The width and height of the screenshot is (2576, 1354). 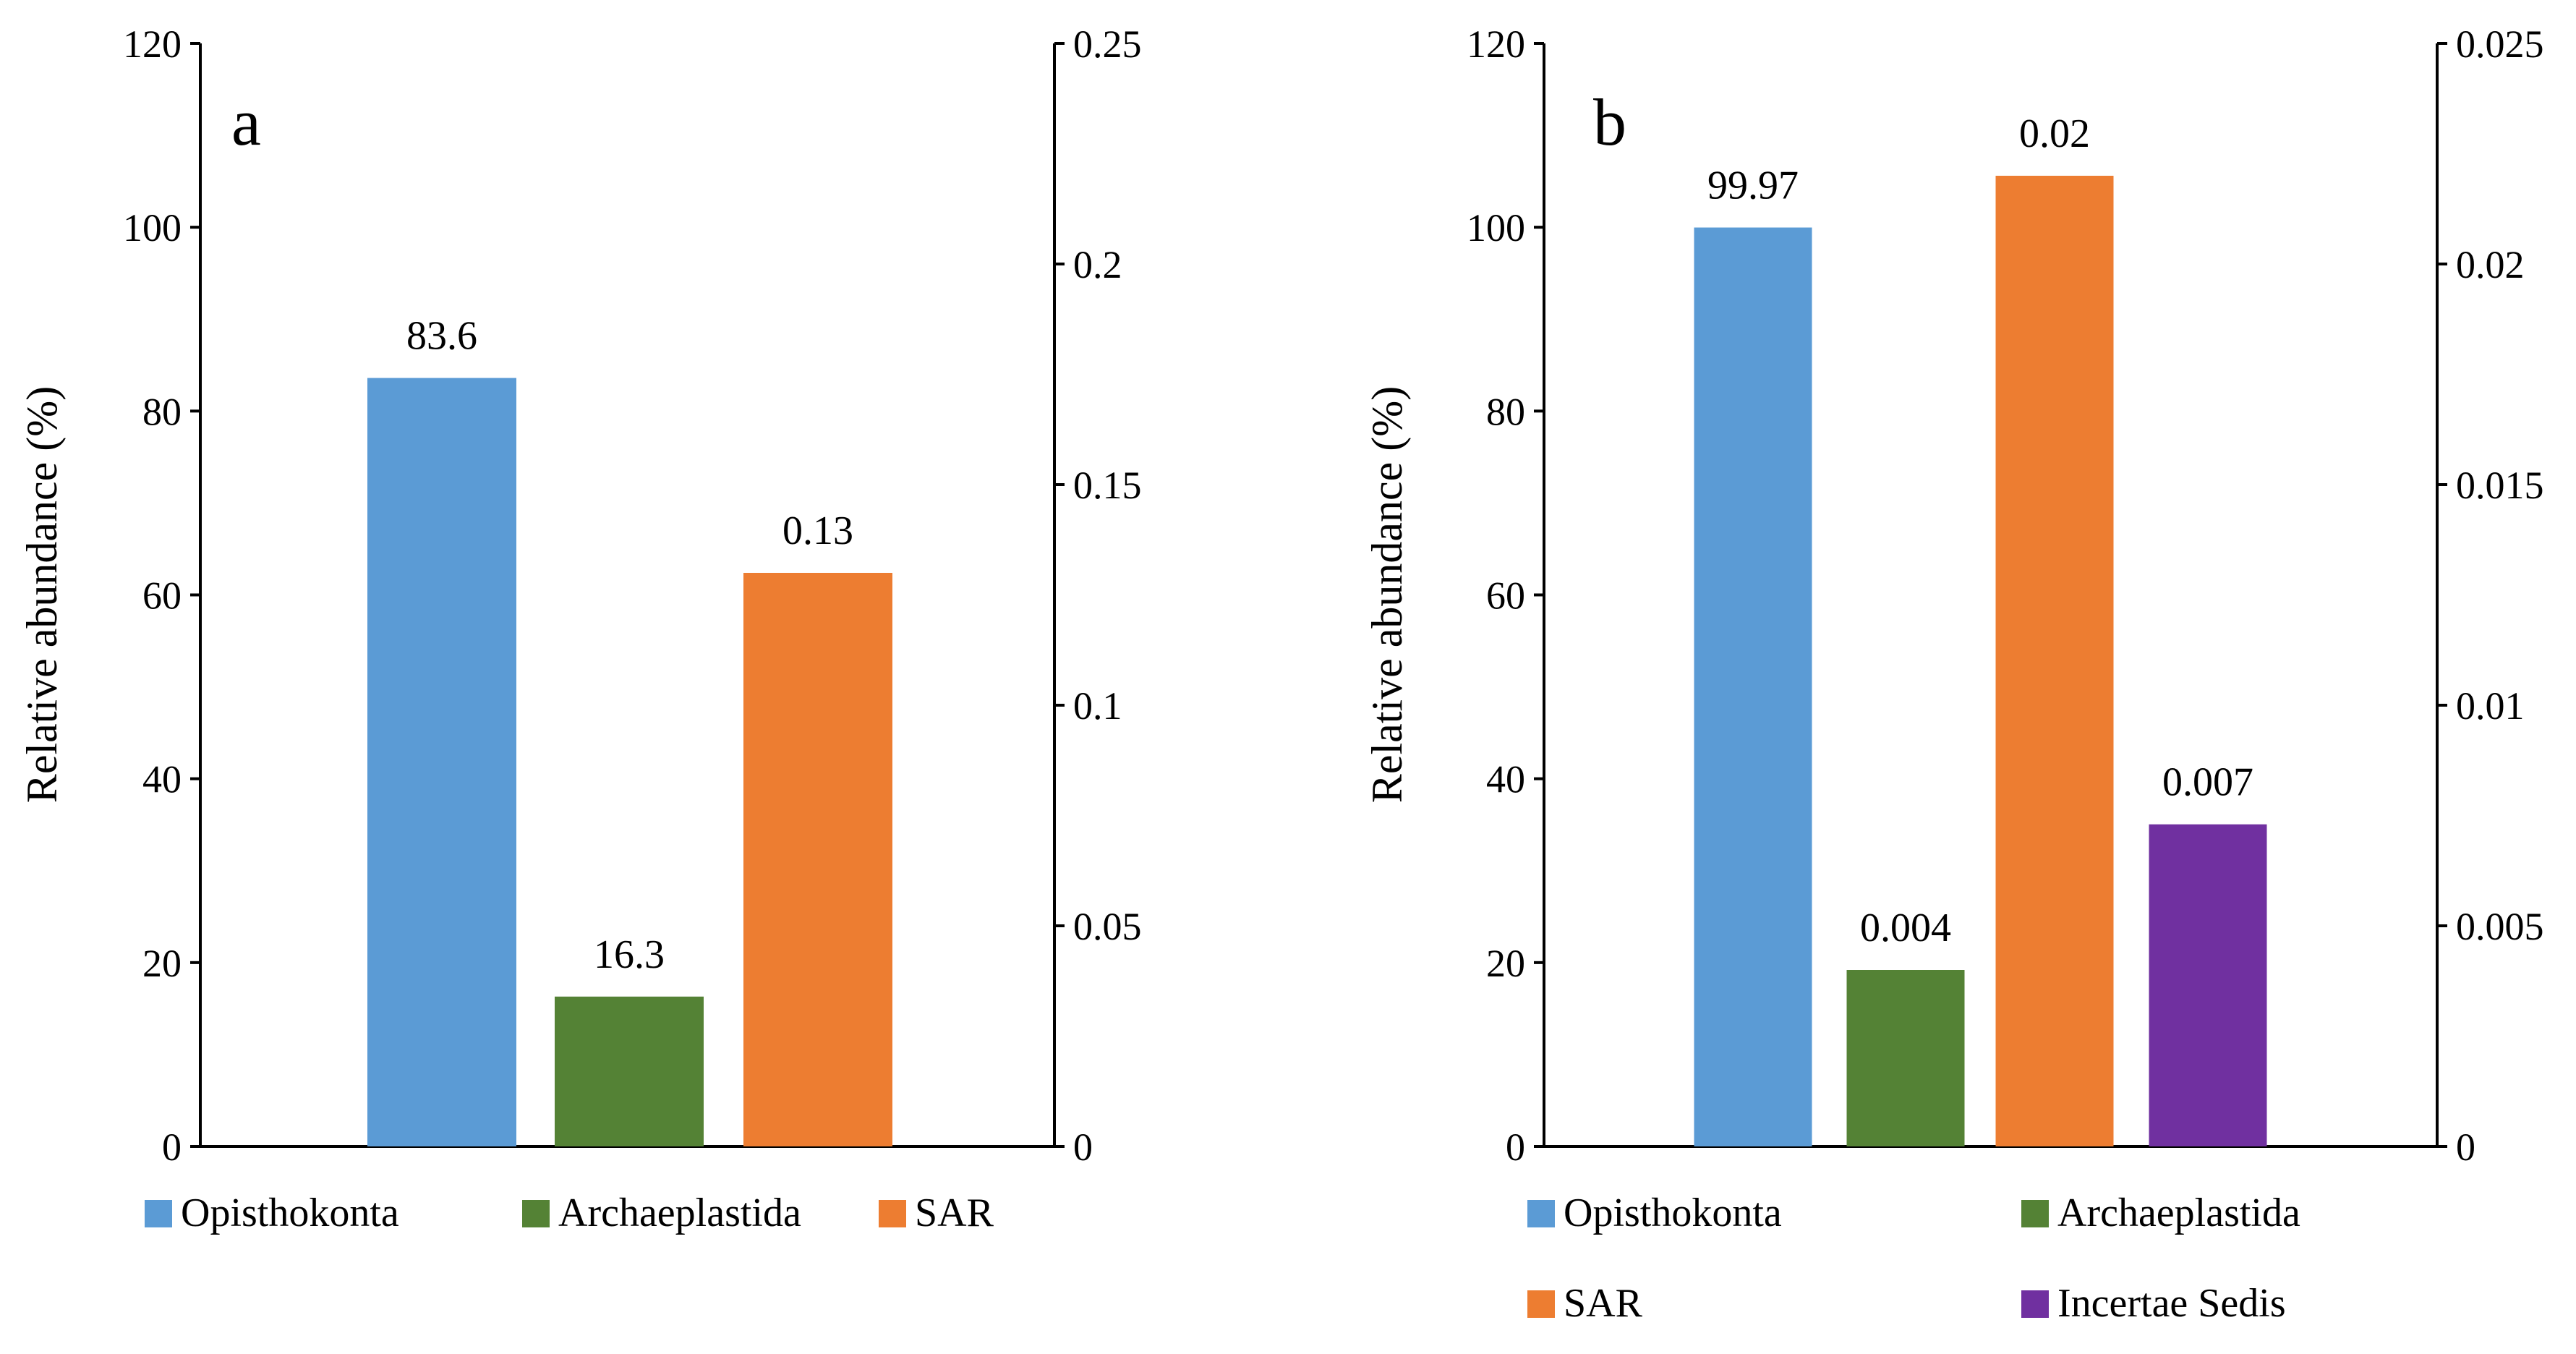 What do you see at coordinates (441, 336) in the screenshot?
I see `panel-a-data-label: 83.6` at bounding box center [441, 336].